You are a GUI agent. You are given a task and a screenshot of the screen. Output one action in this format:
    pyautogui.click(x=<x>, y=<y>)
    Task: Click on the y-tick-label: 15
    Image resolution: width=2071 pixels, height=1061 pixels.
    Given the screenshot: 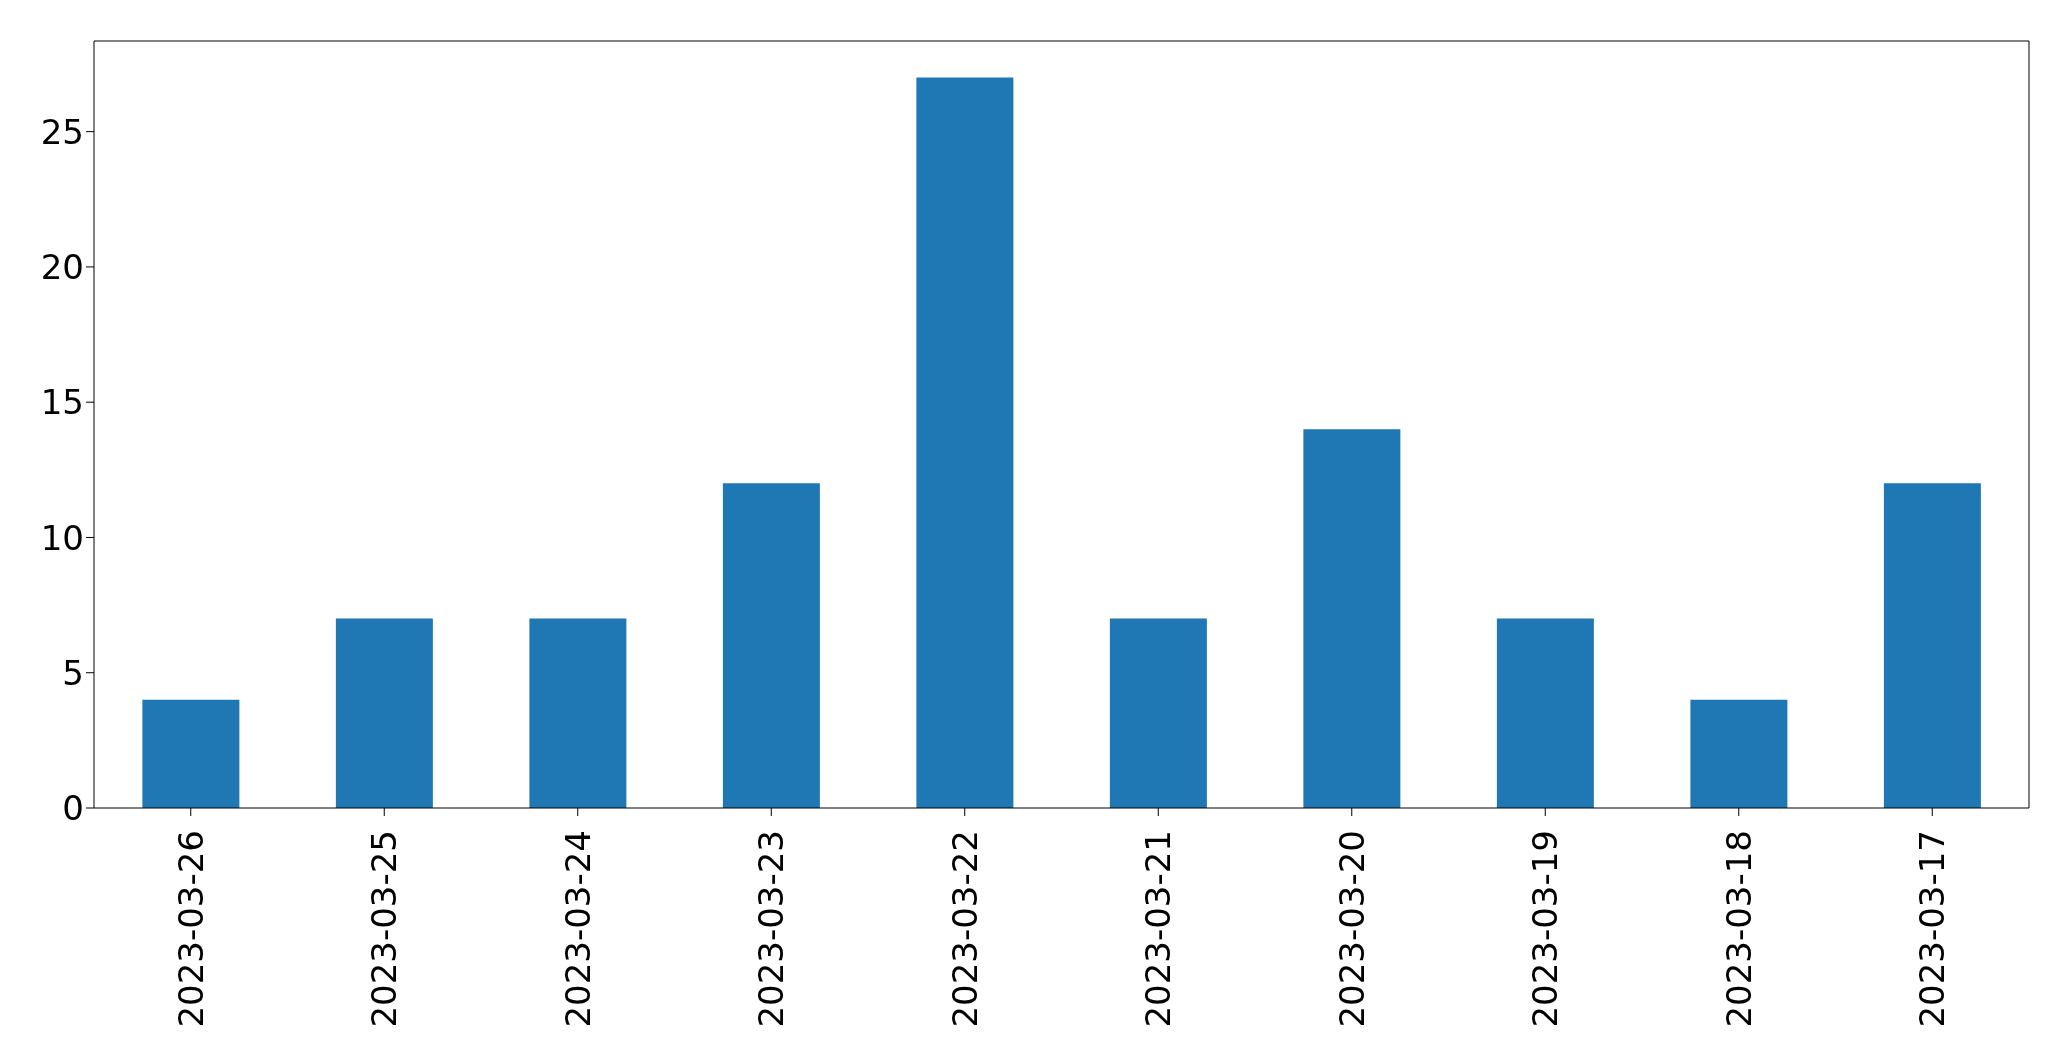 What is the action you would take?
    pyautogui.click(x=62, y=402)
    